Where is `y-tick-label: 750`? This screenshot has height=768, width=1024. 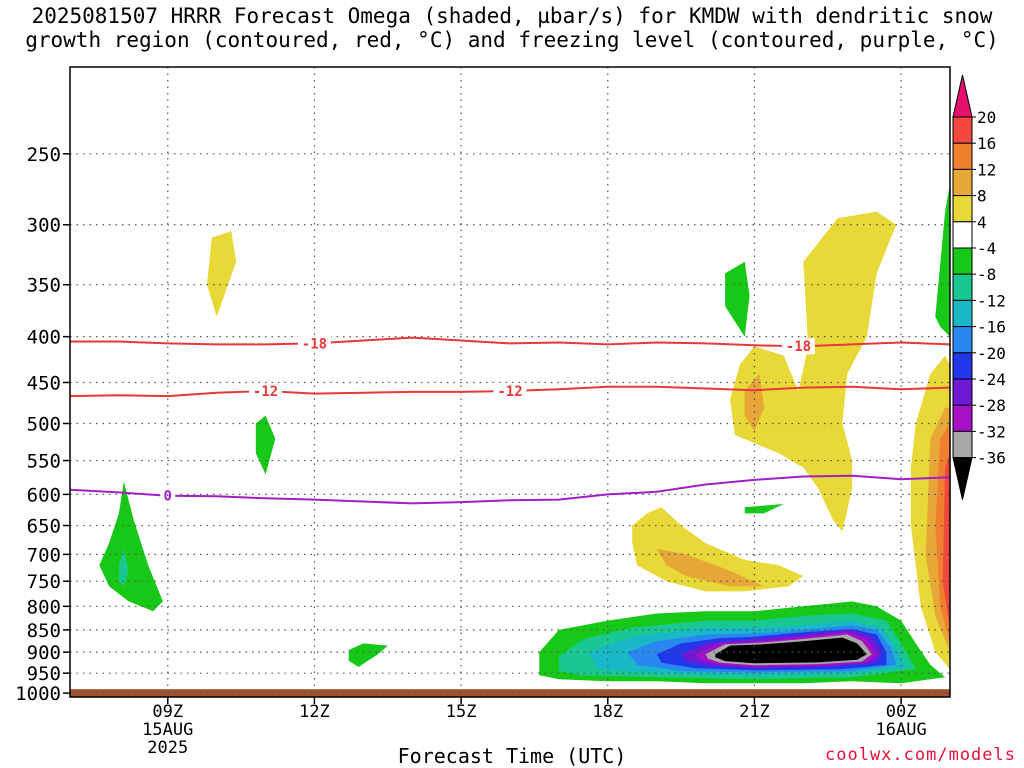 y-tick-label: 750 is located at coordinates (44, 582).